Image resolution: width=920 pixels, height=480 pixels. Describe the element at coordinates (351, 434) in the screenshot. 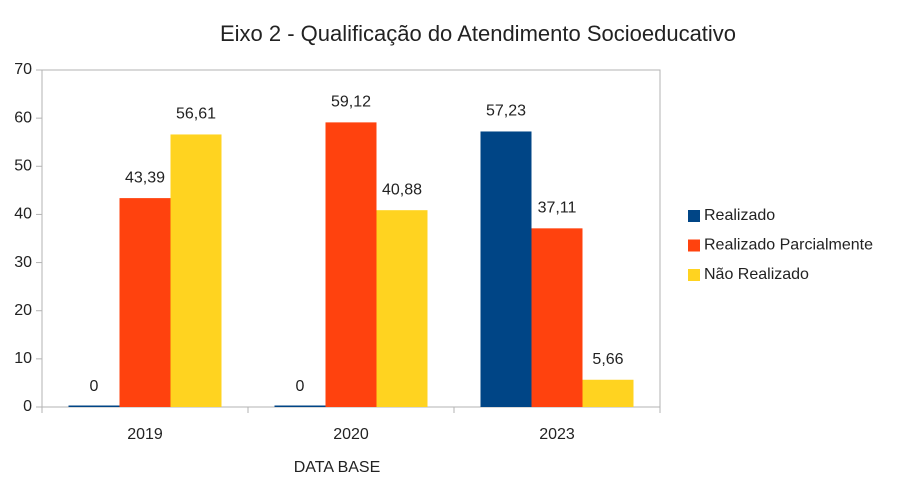

I see `x-tick-label: 2020` at that location.